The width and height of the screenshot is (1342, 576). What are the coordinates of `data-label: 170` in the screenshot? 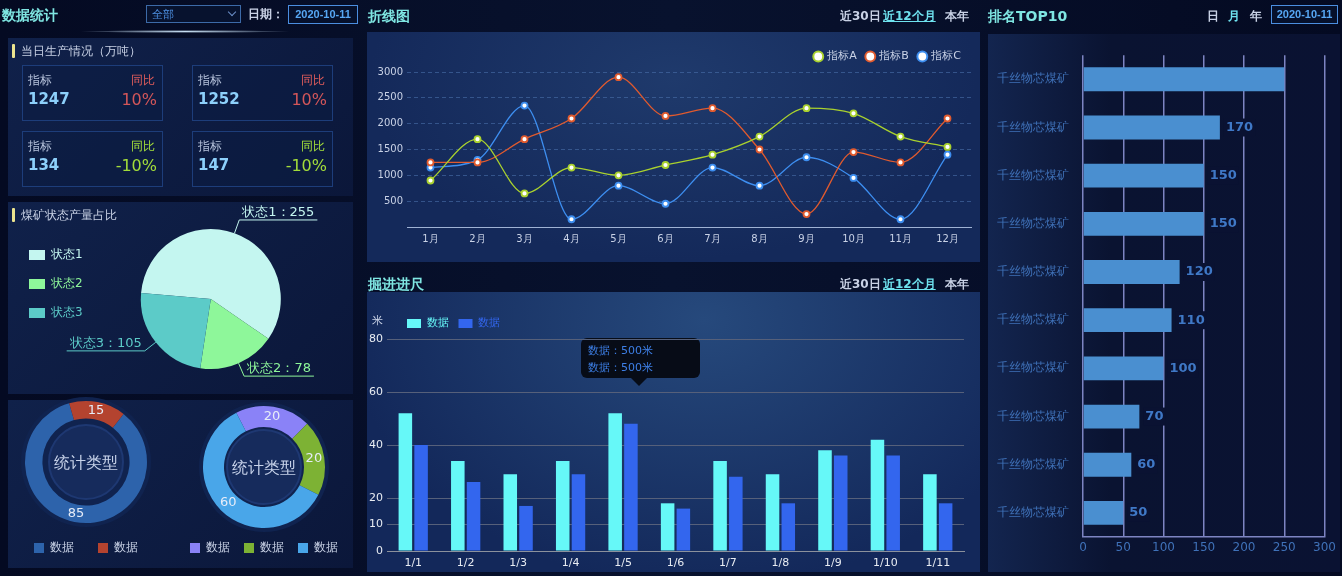 It's located at (1239, 126).